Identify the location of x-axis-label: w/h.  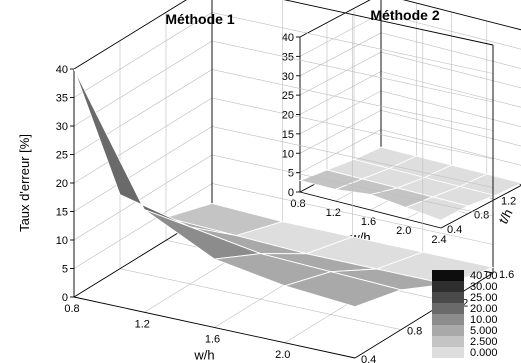
(203, 355).